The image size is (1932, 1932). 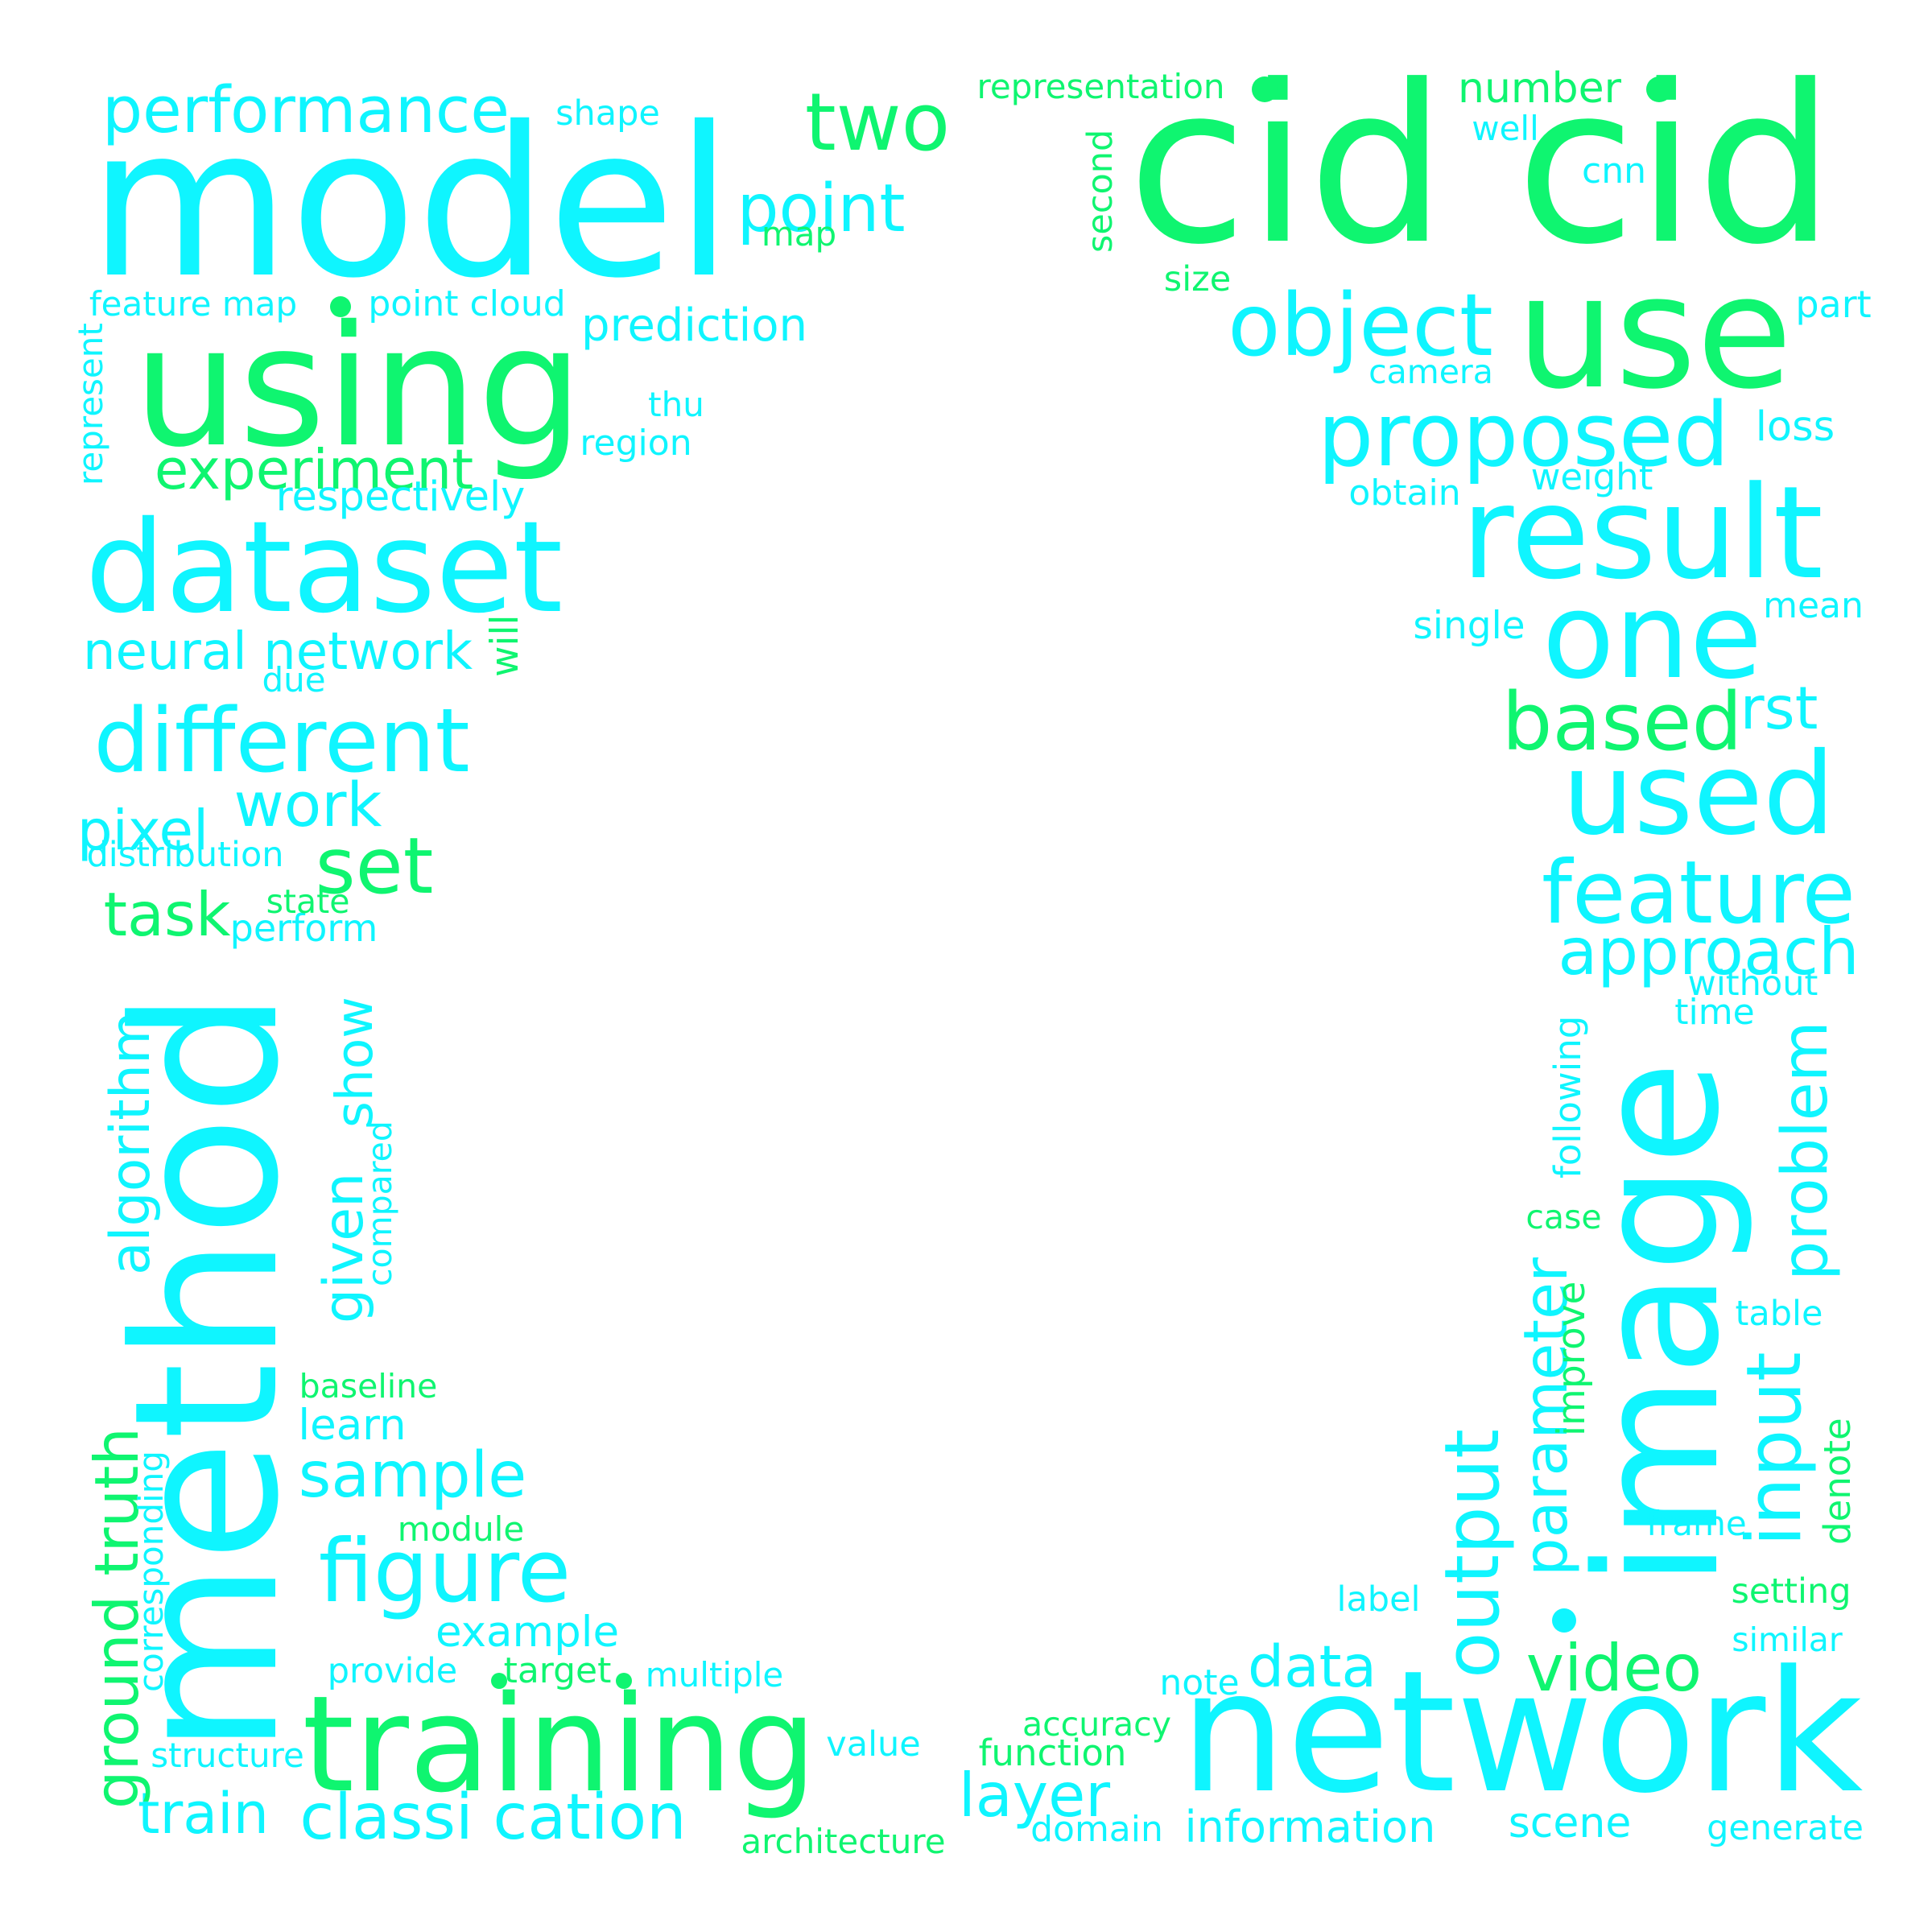 What do you see at coordinates (410, 203) in the screenshot?
I see `word-model: model` at bounding box center [410, 203].